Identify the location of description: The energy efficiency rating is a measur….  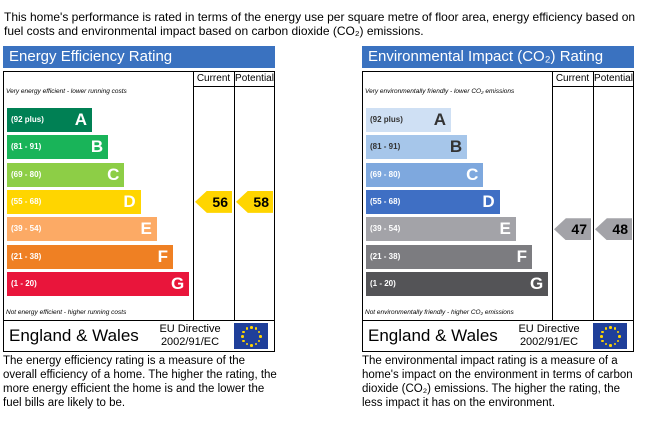
(140, 382).